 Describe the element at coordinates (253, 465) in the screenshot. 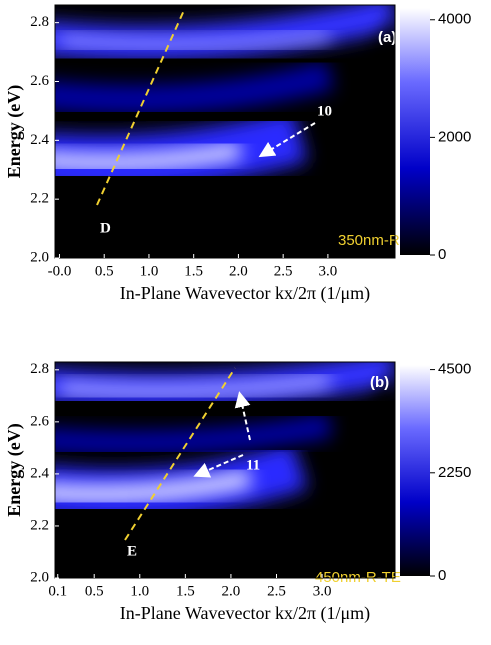

I see `annotation: 11` at that location.